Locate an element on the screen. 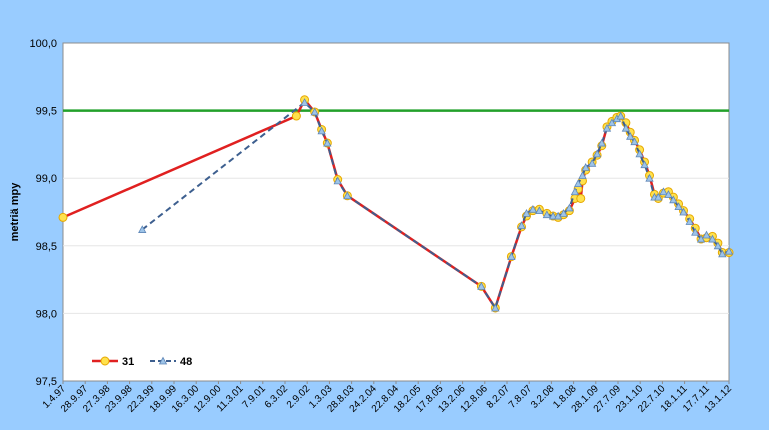 The image size is (769, 430). y-tick-label: 99,0 is located at coordinates (46, 179).